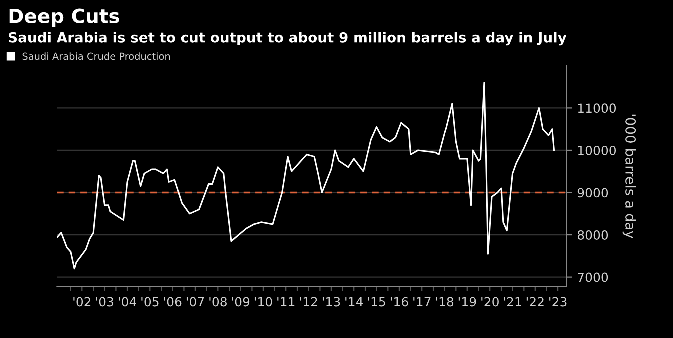 Image resolution: width=673 pixels, height=338 pixels. Describe the element at coordinates (331, 302) in the screenshot. I see `x-tick-label: '13` at that location.